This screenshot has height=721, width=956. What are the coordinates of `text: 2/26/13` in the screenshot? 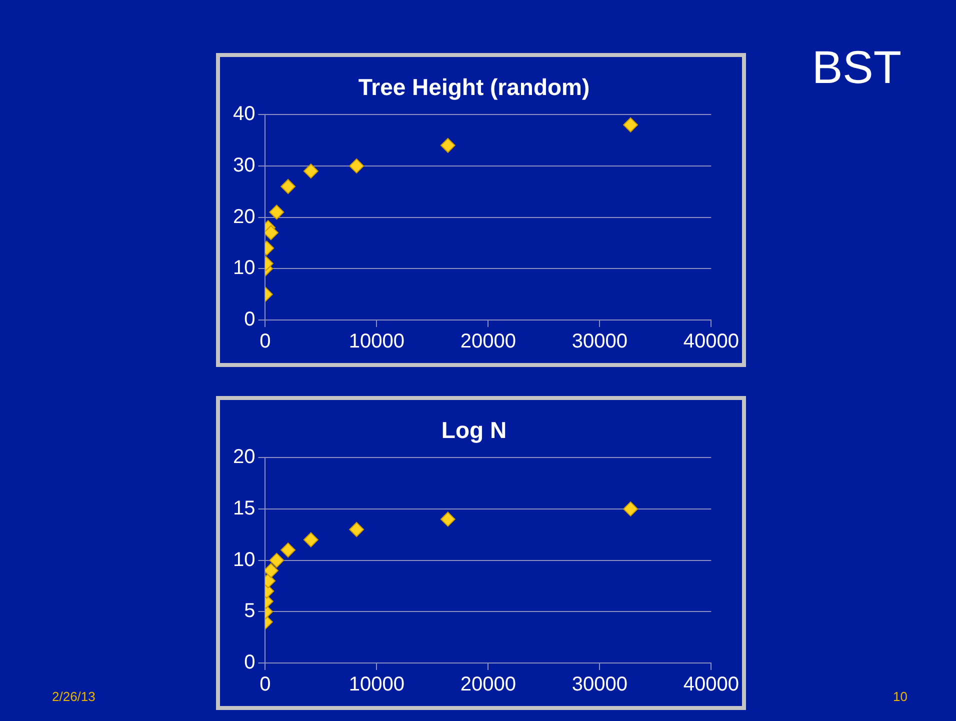 It's located at (74, 696).